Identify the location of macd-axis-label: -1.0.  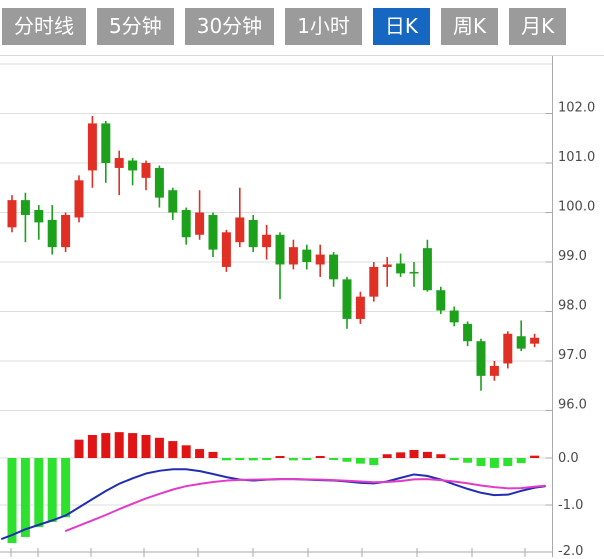
(570, 505).